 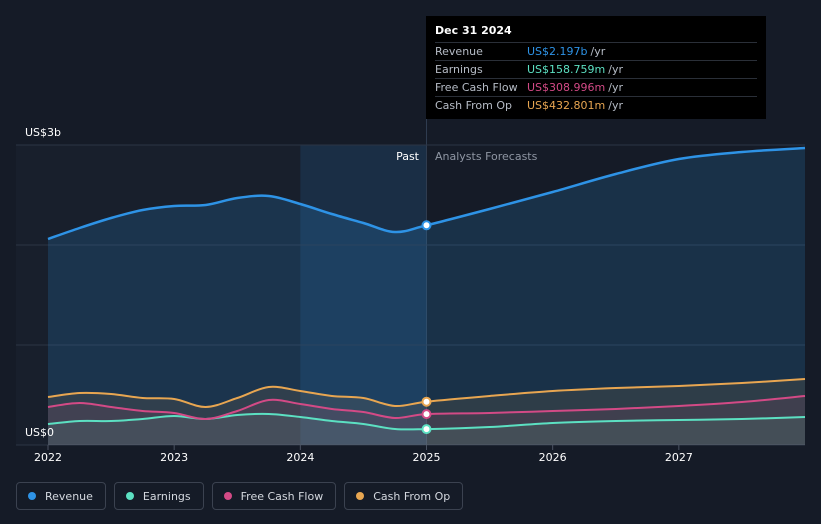 What do you see at coordinates (408, 156) in the screenshot?
I see `past-label: Past` at bounding box center [408, 156].